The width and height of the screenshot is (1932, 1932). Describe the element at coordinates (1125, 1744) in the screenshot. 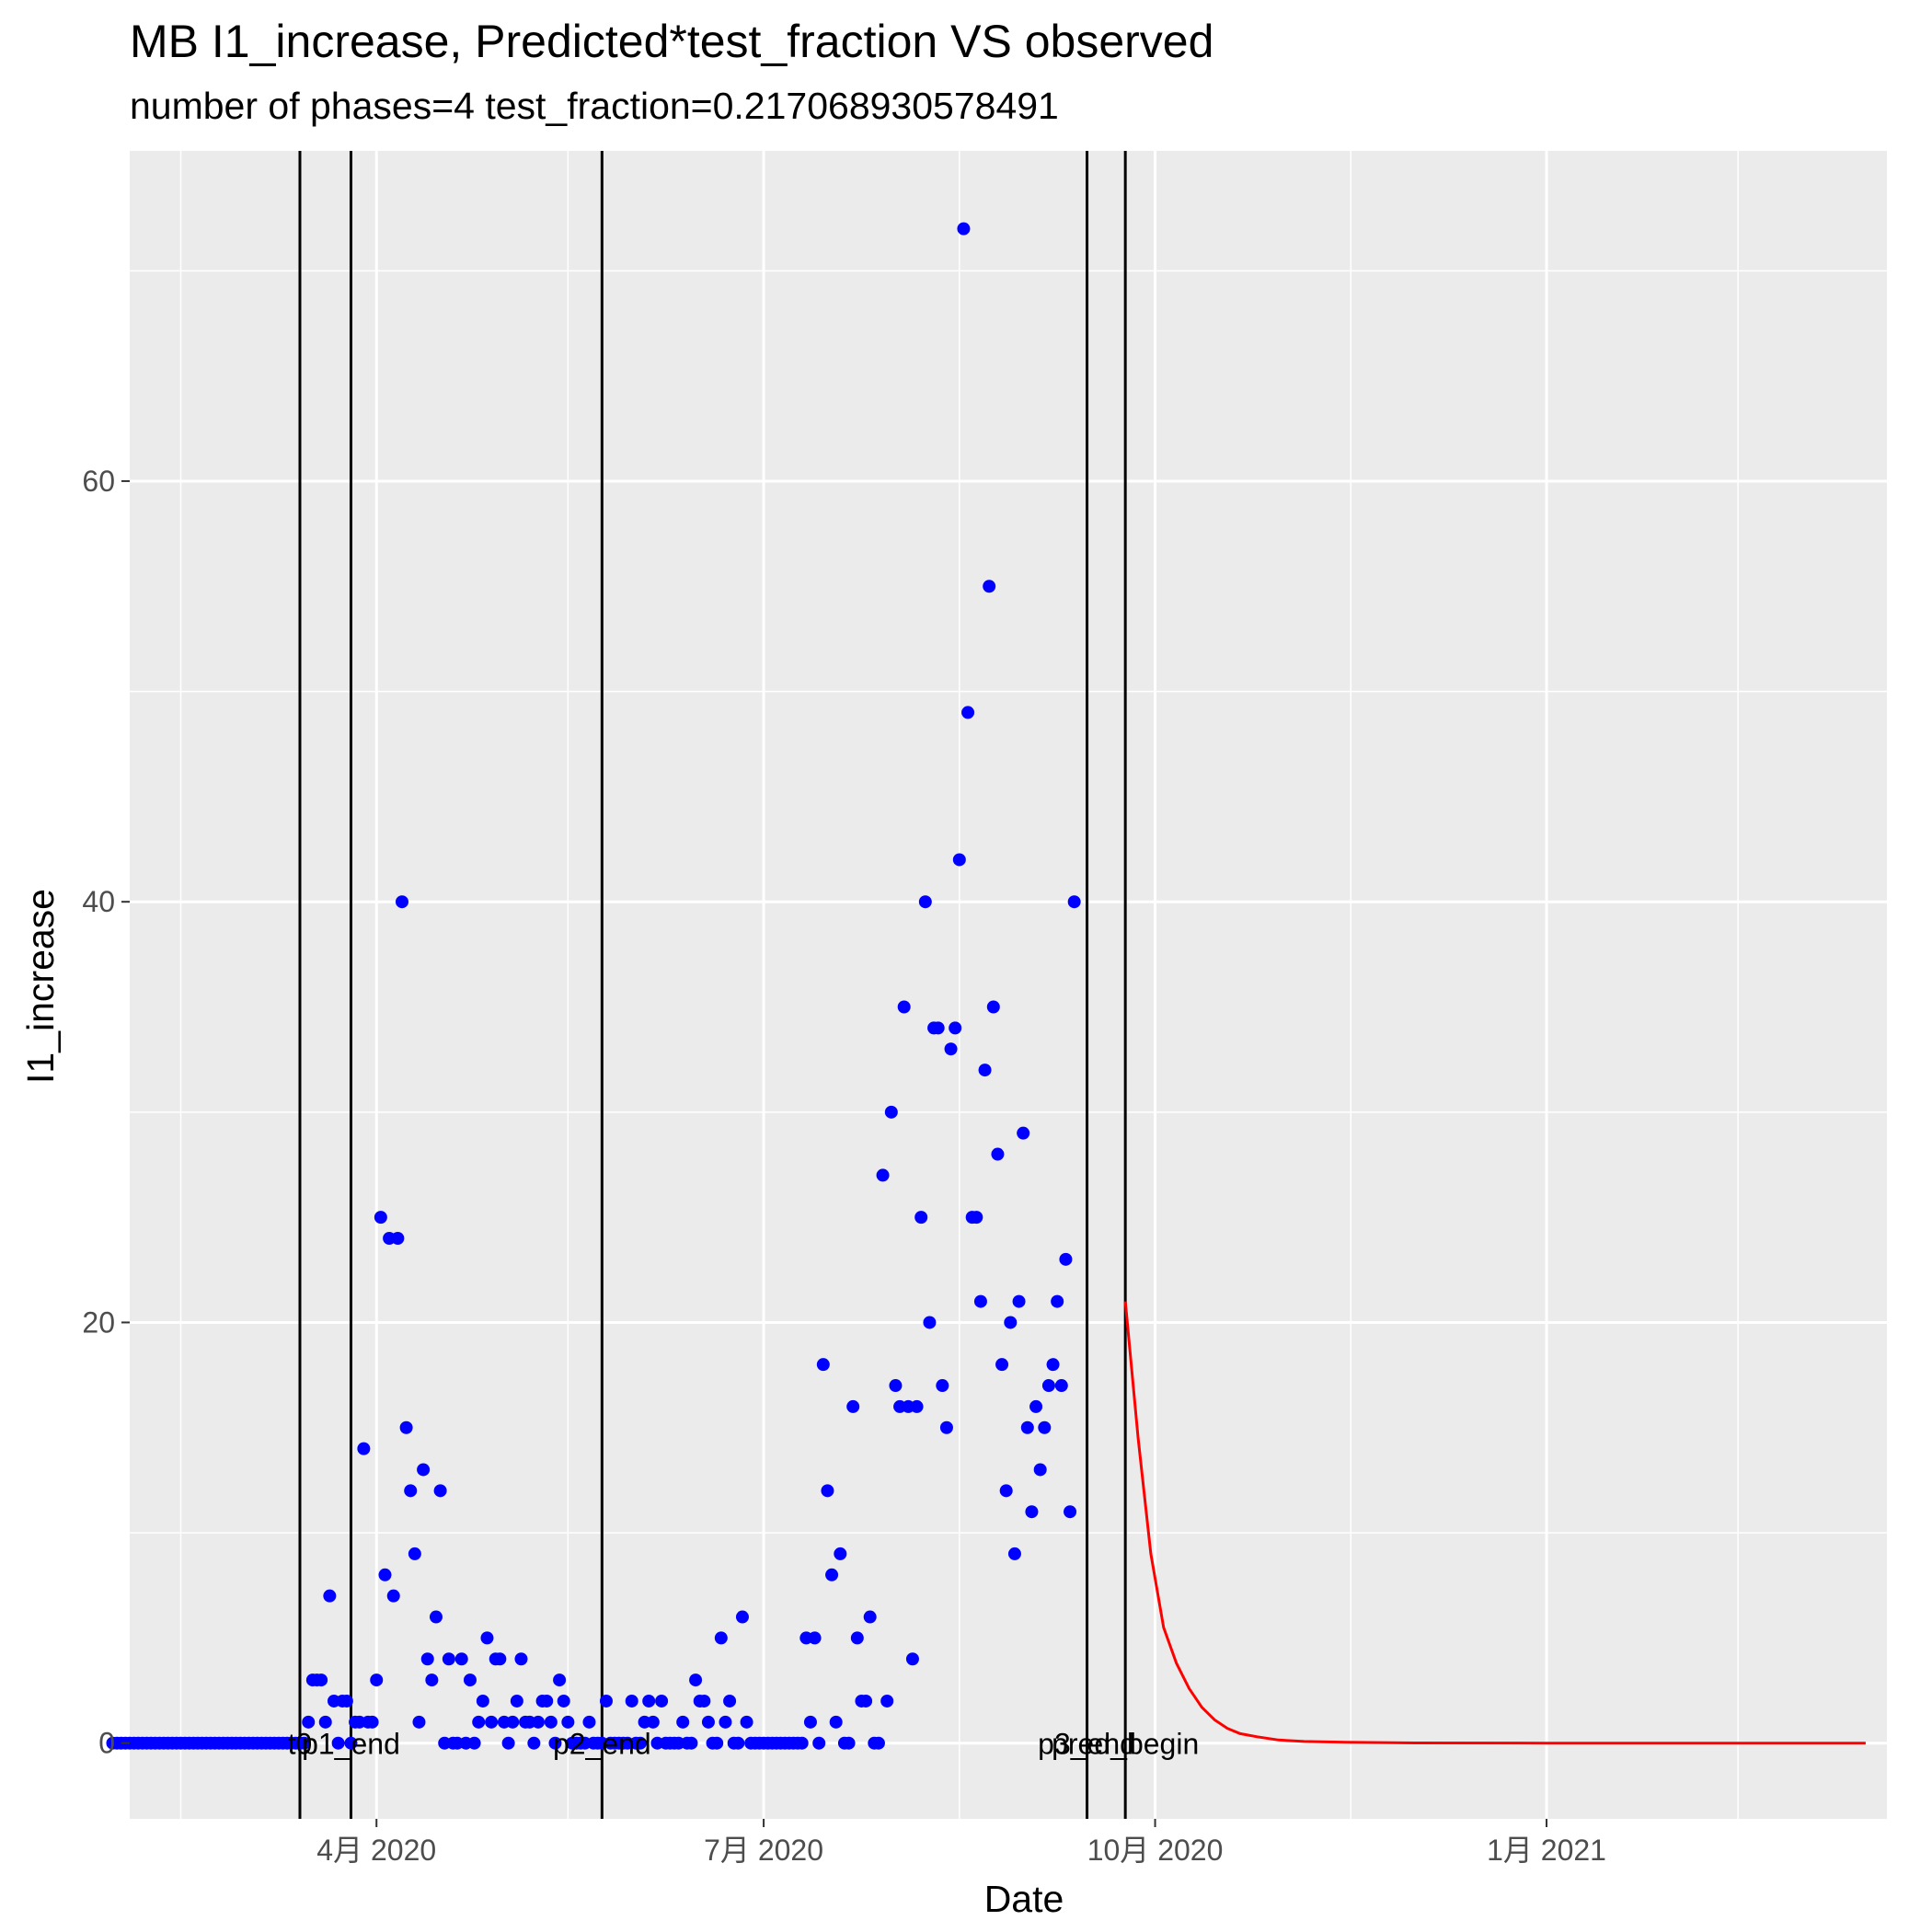

I see `phase-label: pred_begin` at that location.